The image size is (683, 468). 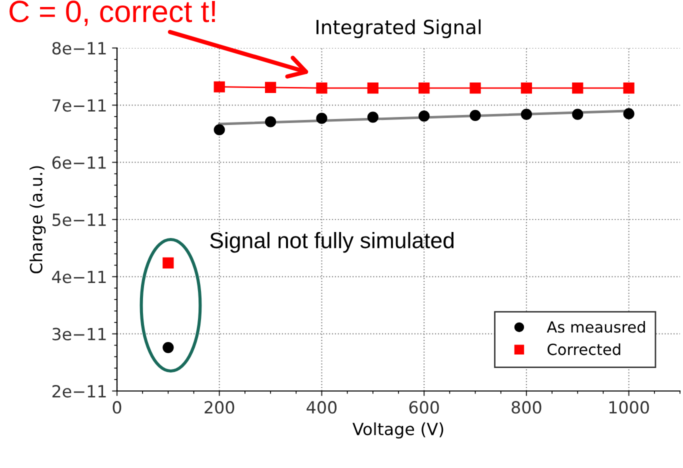 I want to click on y-tick-label: 3e−11, so click(x=79, y=334).